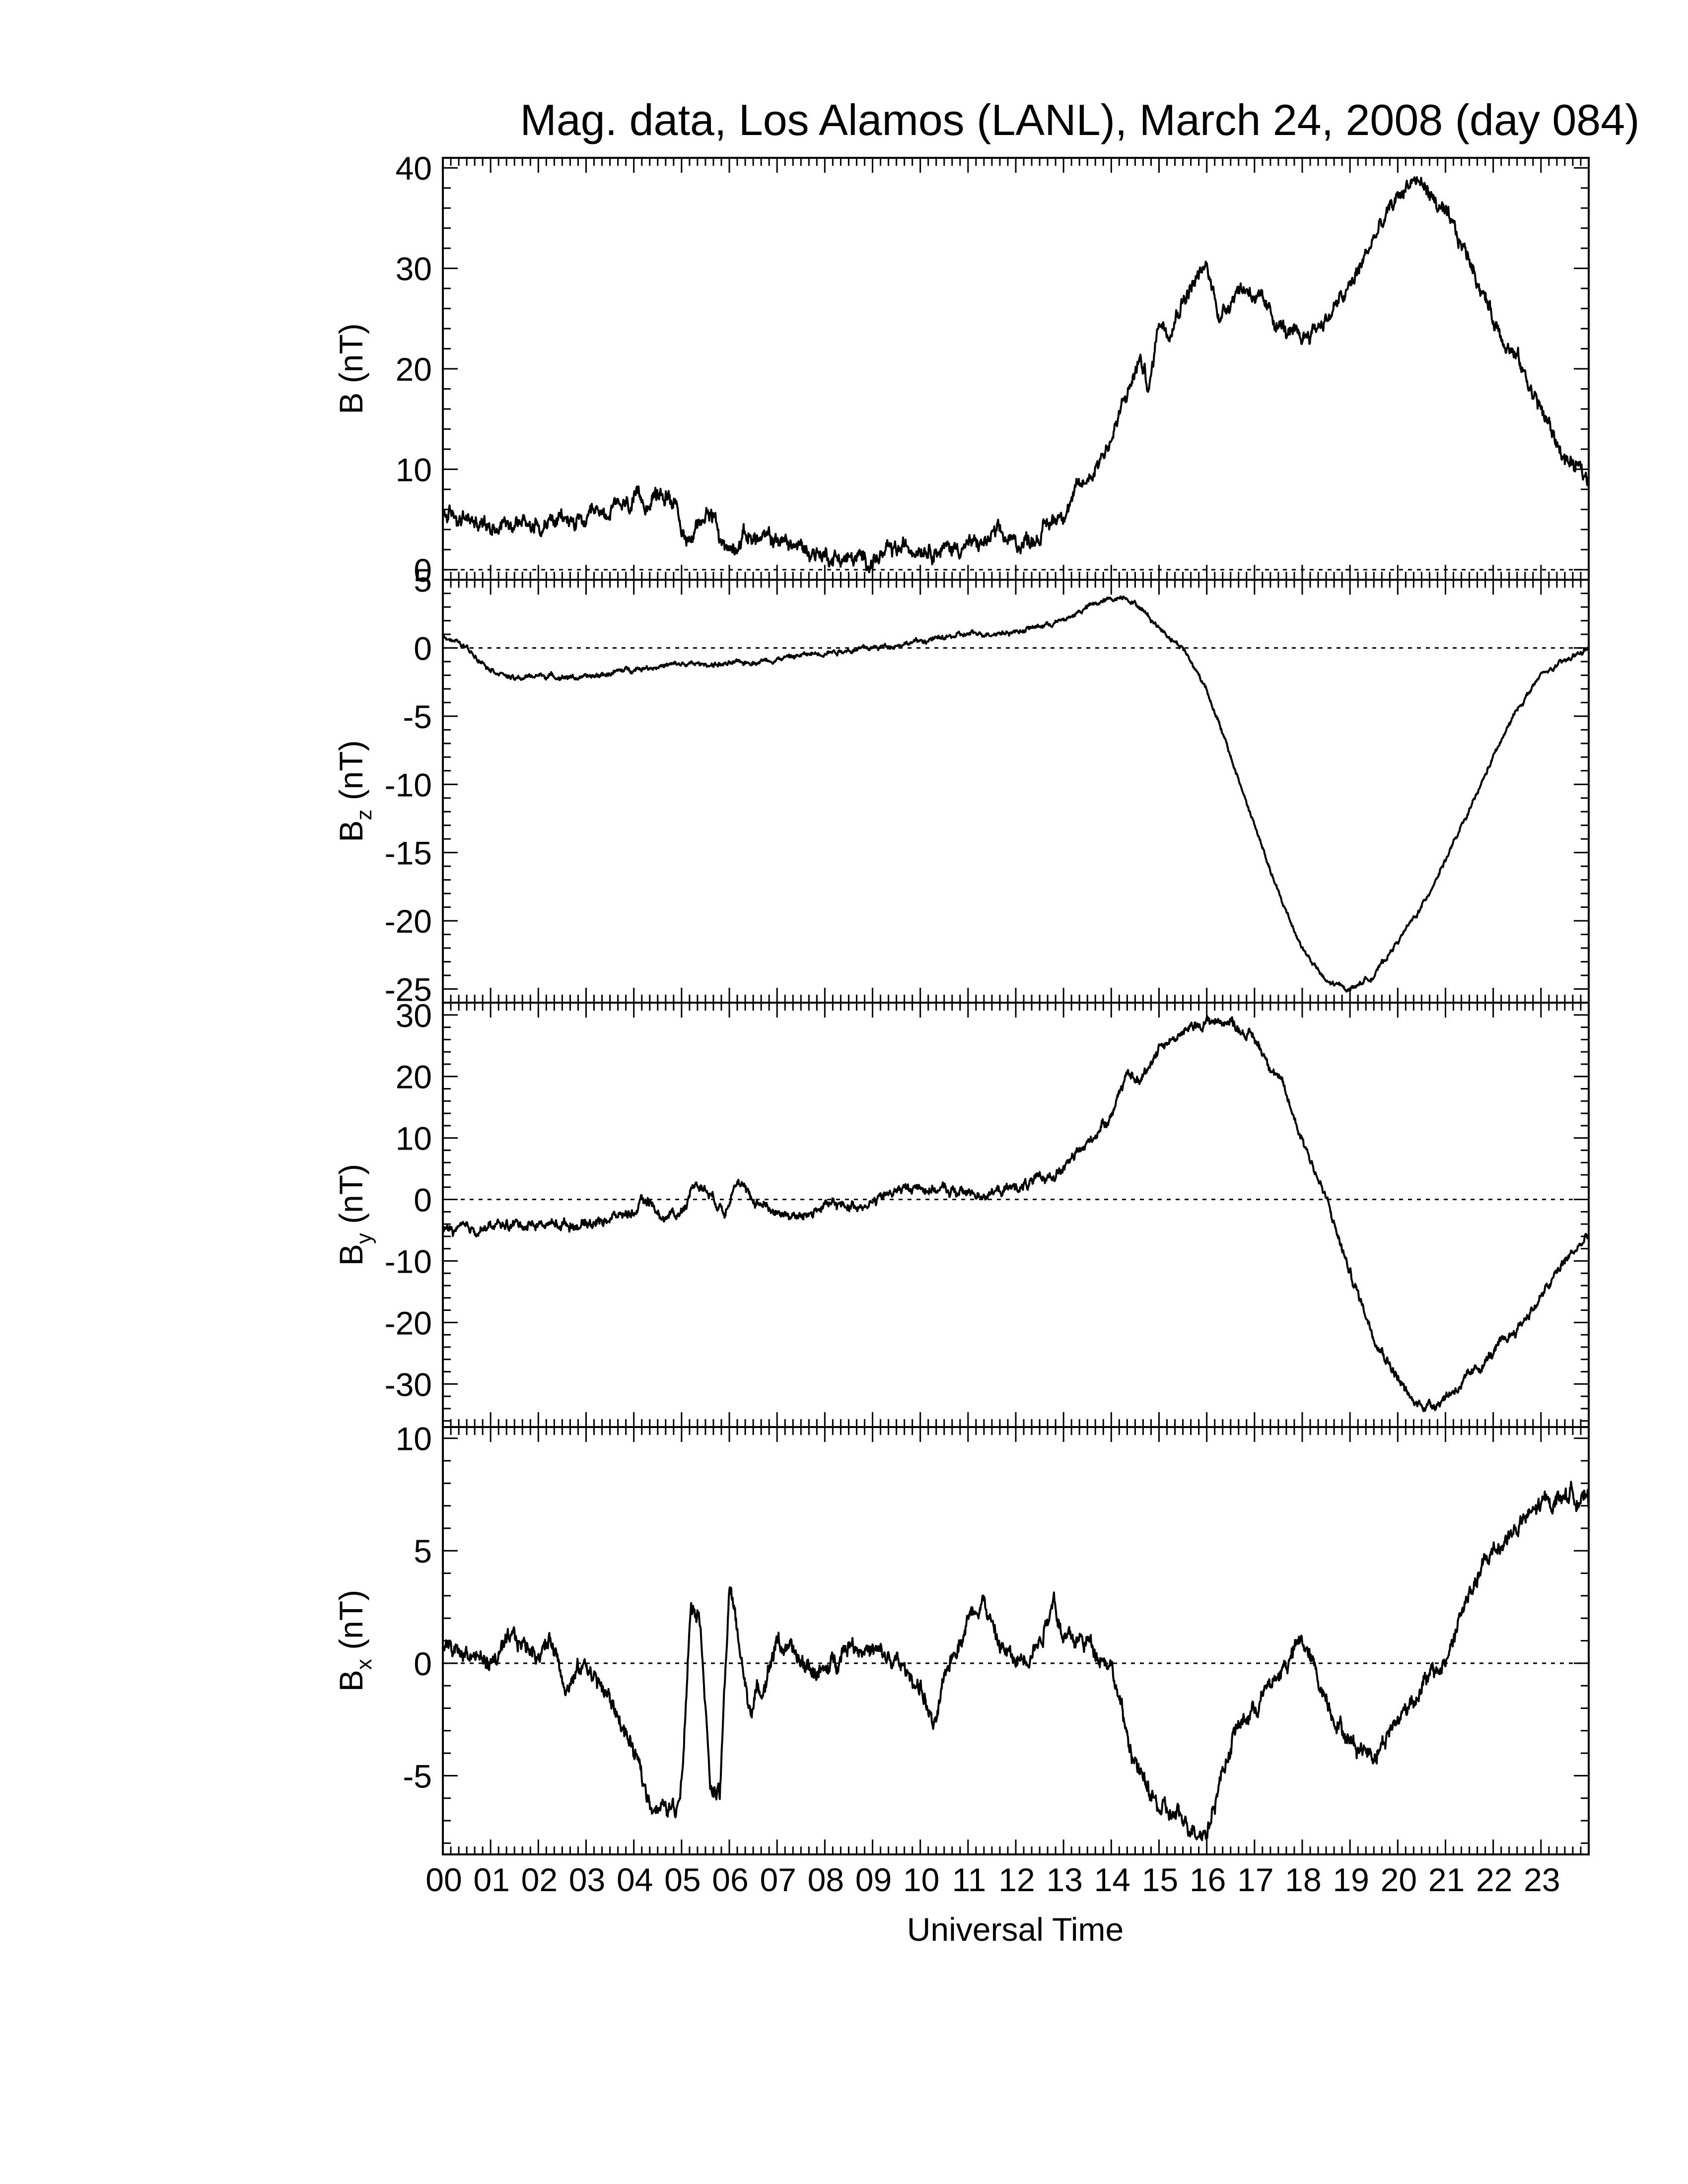 This screenshot has height=2184, width=1688. What do you see at coordinates (1208, 1879) in the screenshot?
I see `x-tick-label: 16` at bounding box center [1208, 1879].